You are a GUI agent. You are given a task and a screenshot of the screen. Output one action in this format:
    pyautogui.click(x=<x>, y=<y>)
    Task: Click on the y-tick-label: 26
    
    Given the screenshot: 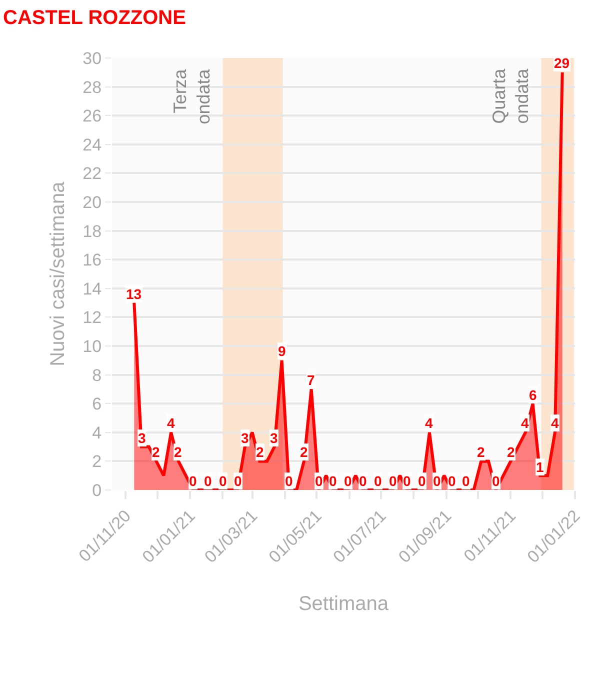 What is the action you would take?
    pyautogui.click(x=92, y=116)
    